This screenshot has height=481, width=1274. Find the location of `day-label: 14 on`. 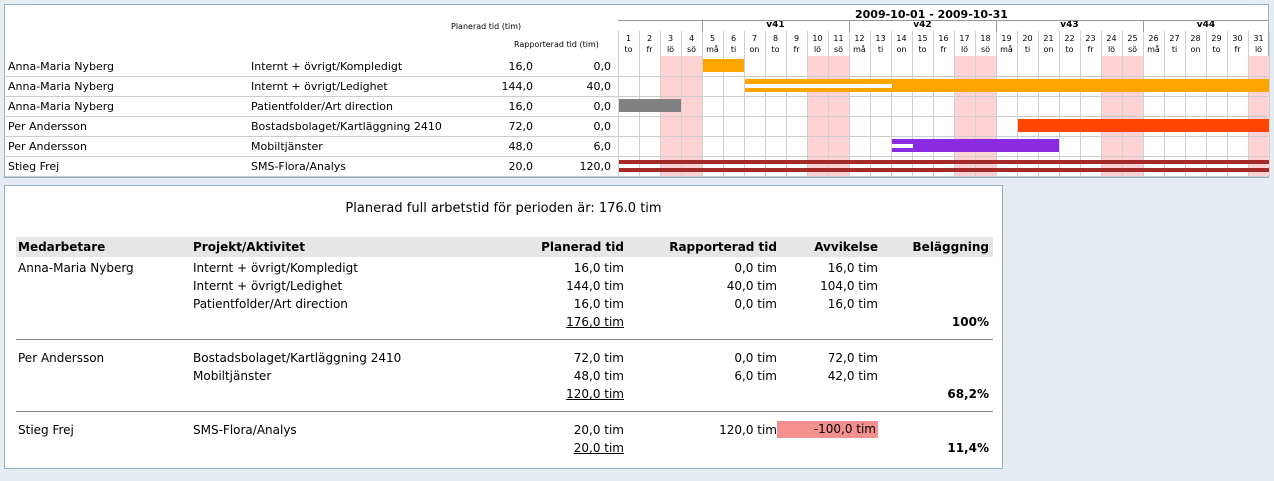

day-label: 14 on is located at coordinates (901, 44).